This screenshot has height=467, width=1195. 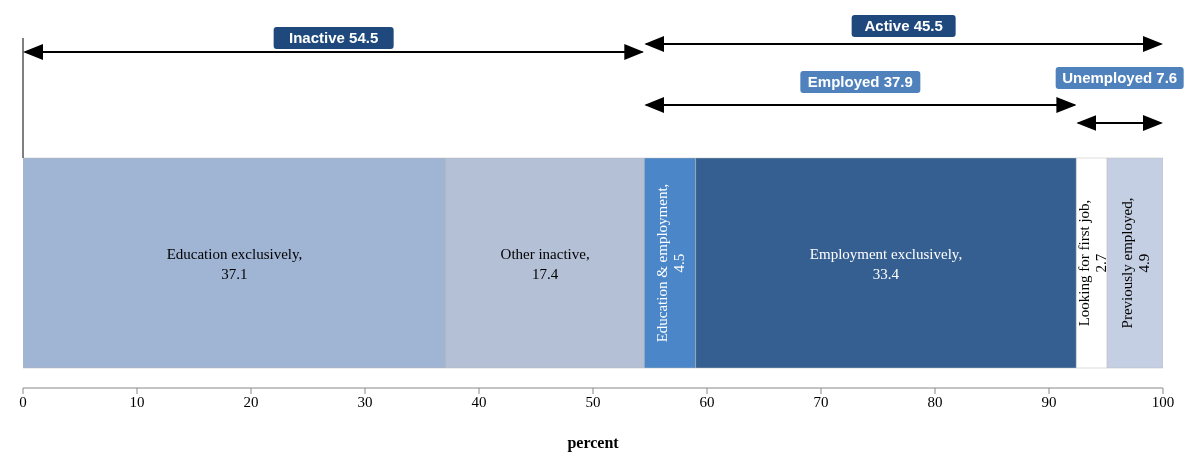 What do you see at coordinates (593, 401) in the screenshot?
I see `x-tick-label: 50` at bounding box center [593, 401].